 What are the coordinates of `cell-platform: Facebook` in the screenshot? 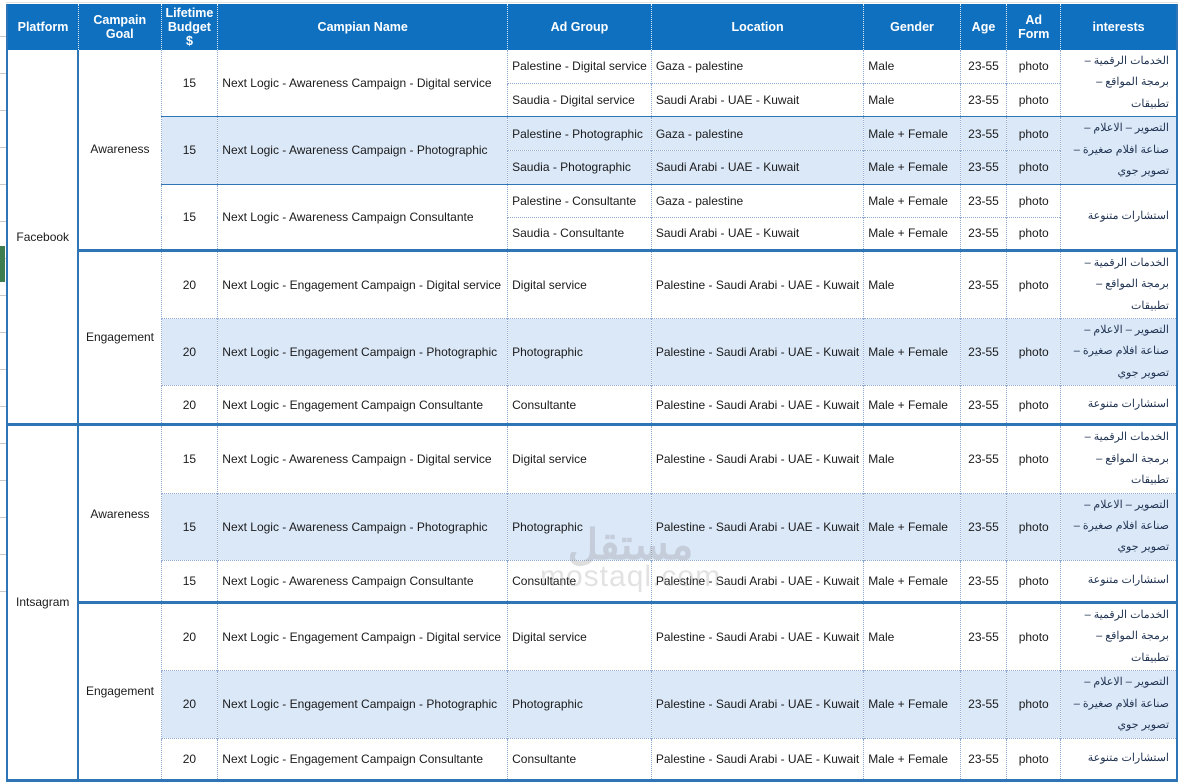 It's located at (43, 237).